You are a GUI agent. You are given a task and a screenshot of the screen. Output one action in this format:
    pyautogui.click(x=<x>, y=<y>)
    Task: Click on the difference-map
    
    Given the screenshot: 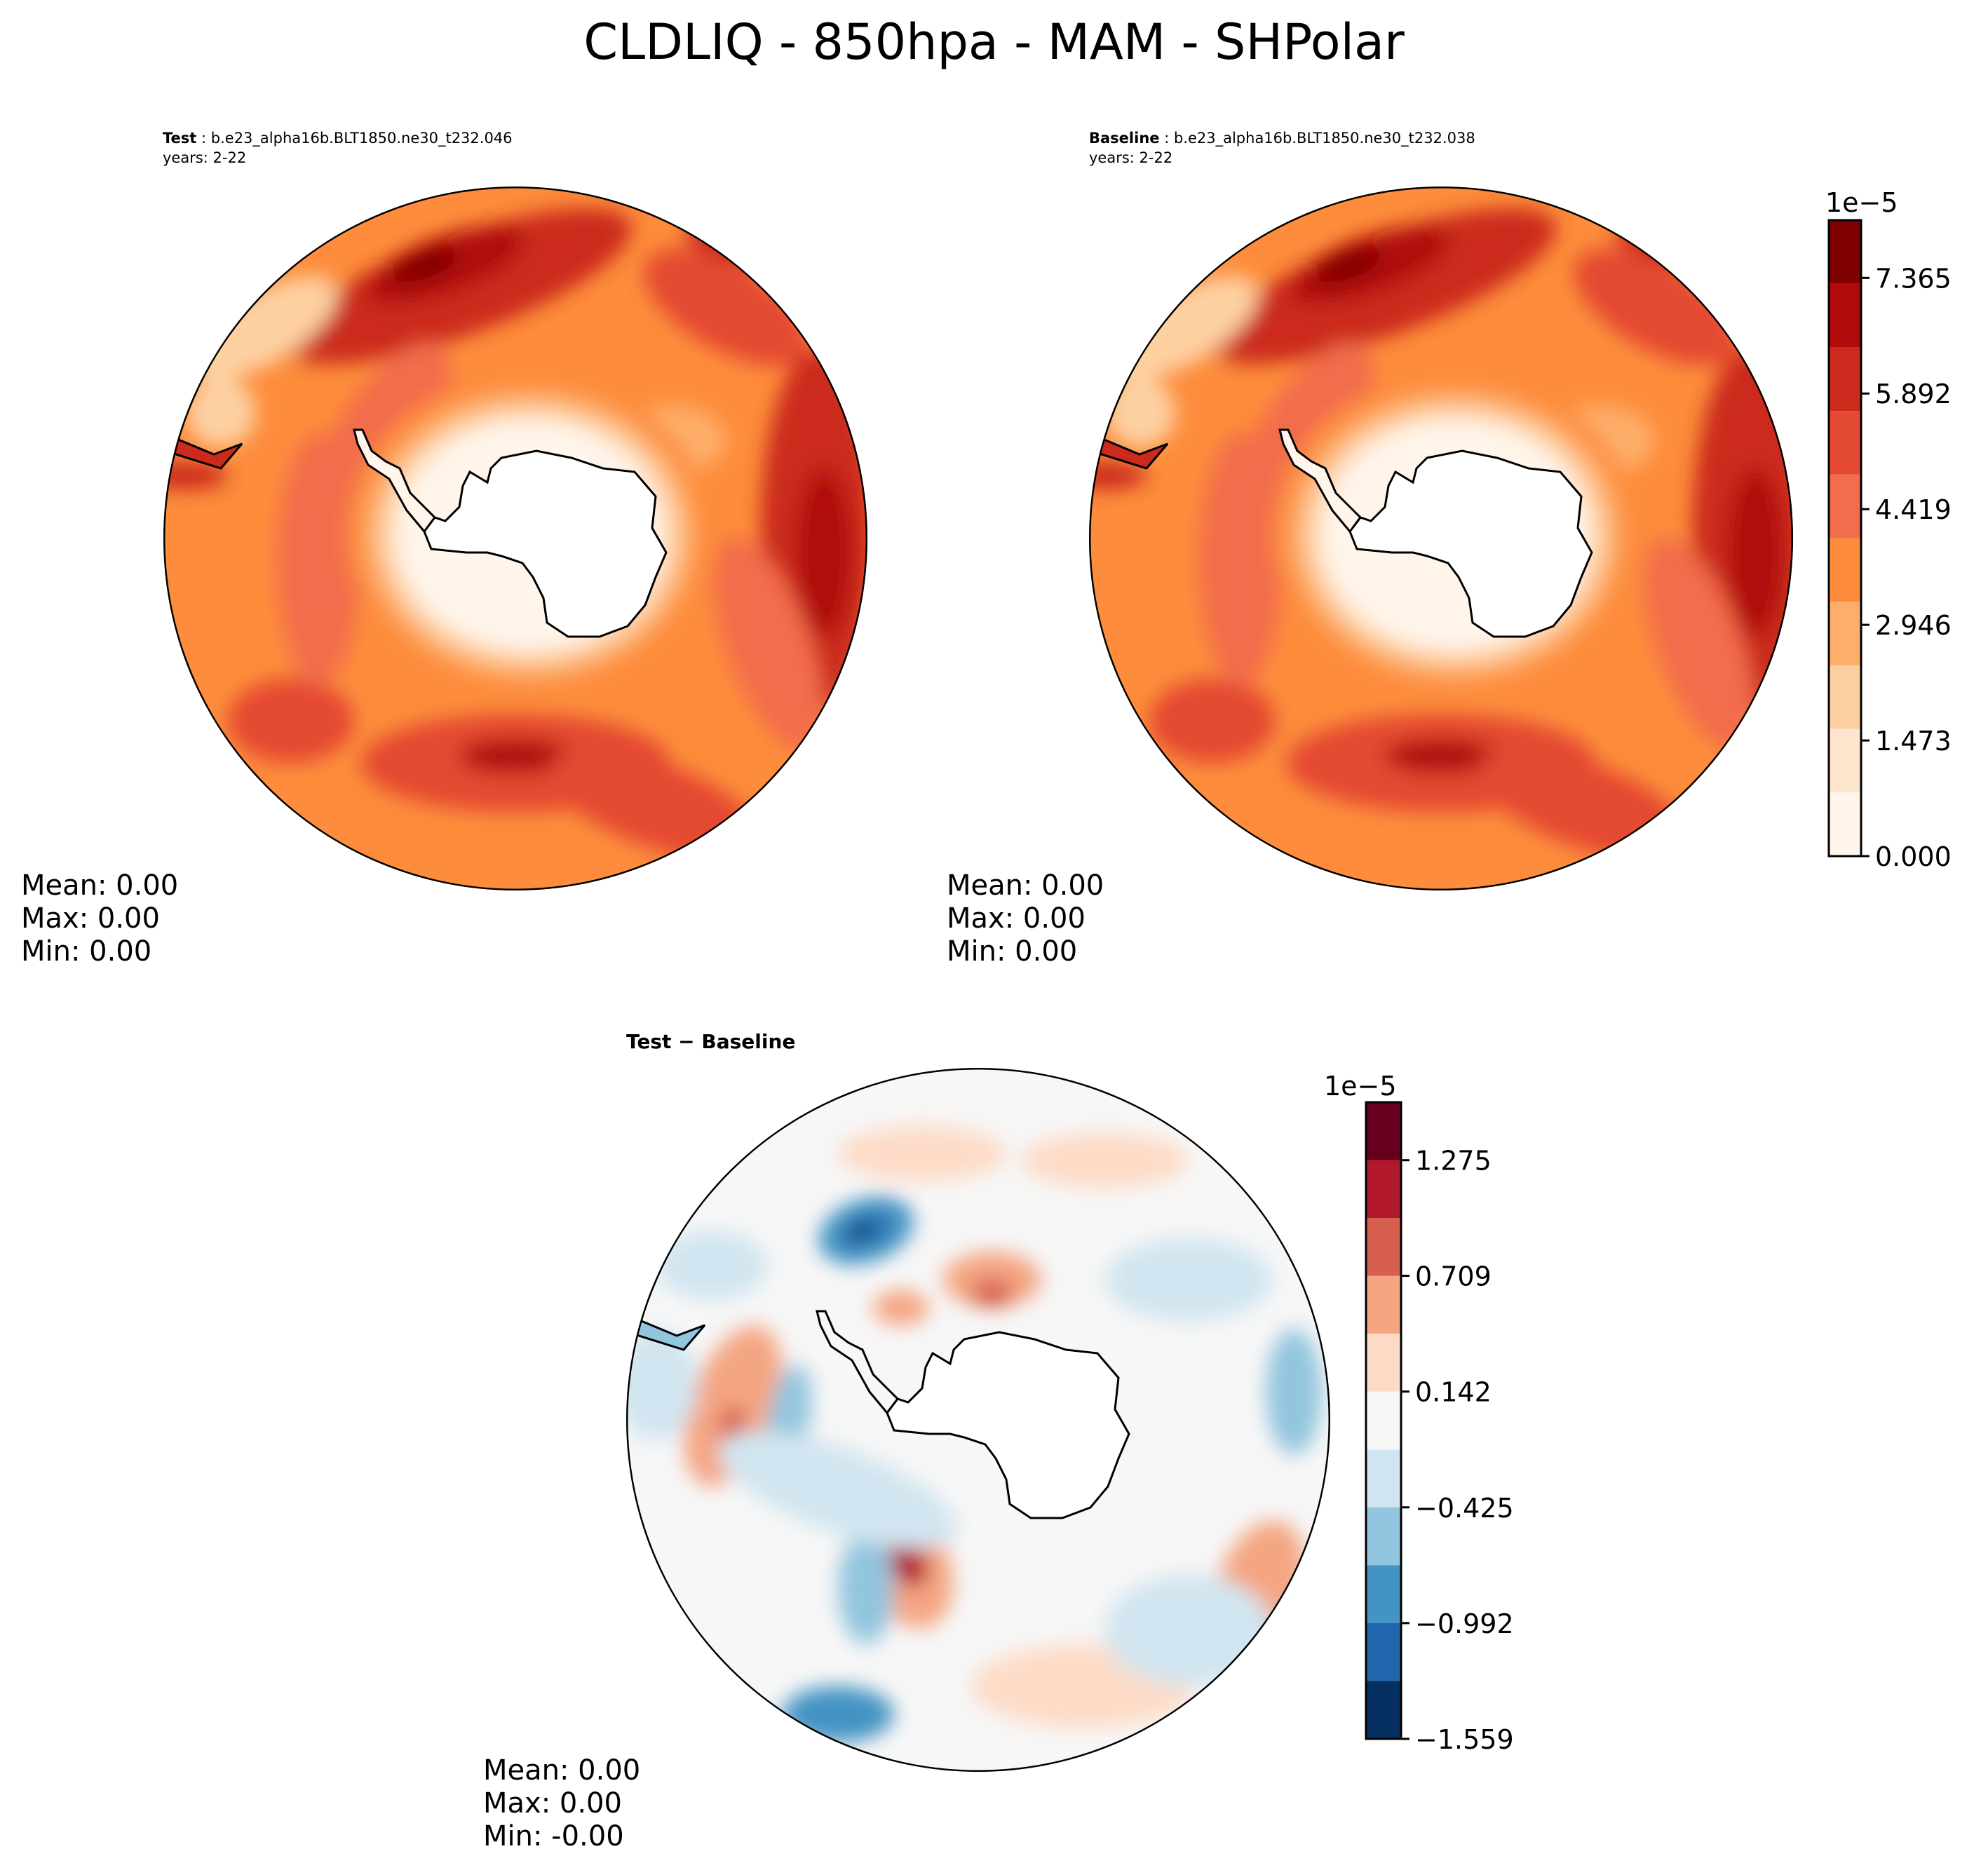 What is the action you would take?
    pyautogui.click(x=978, y=1420)
    